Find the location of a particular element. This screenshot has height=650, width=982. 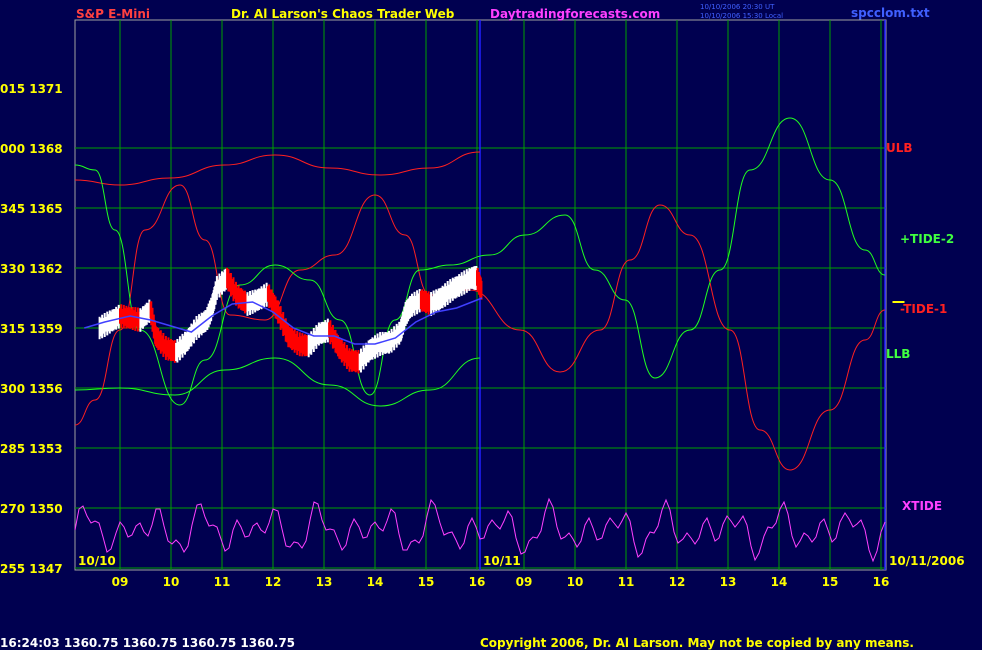

data-file: spcclom.txt is located at coordinates (890, 13).